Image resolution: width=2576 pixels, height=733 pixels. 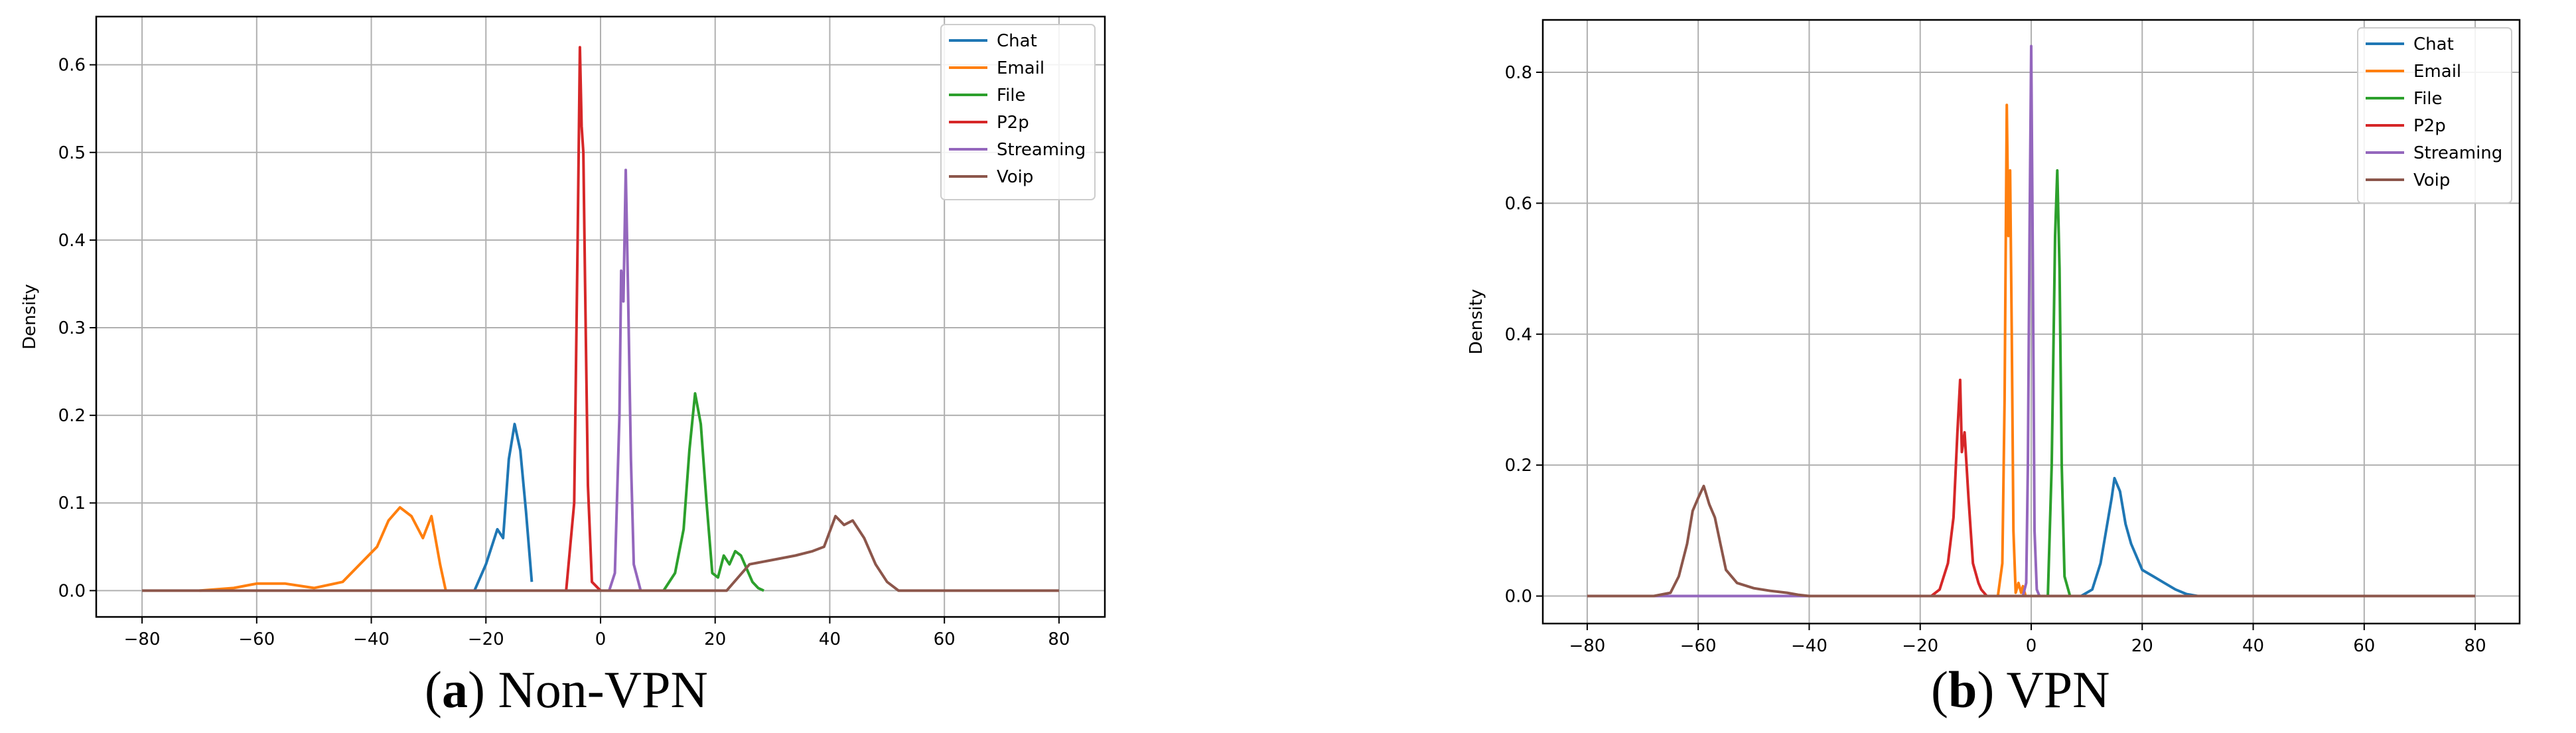 I want to click on series-line-streaming, so click(x=625, y=380).